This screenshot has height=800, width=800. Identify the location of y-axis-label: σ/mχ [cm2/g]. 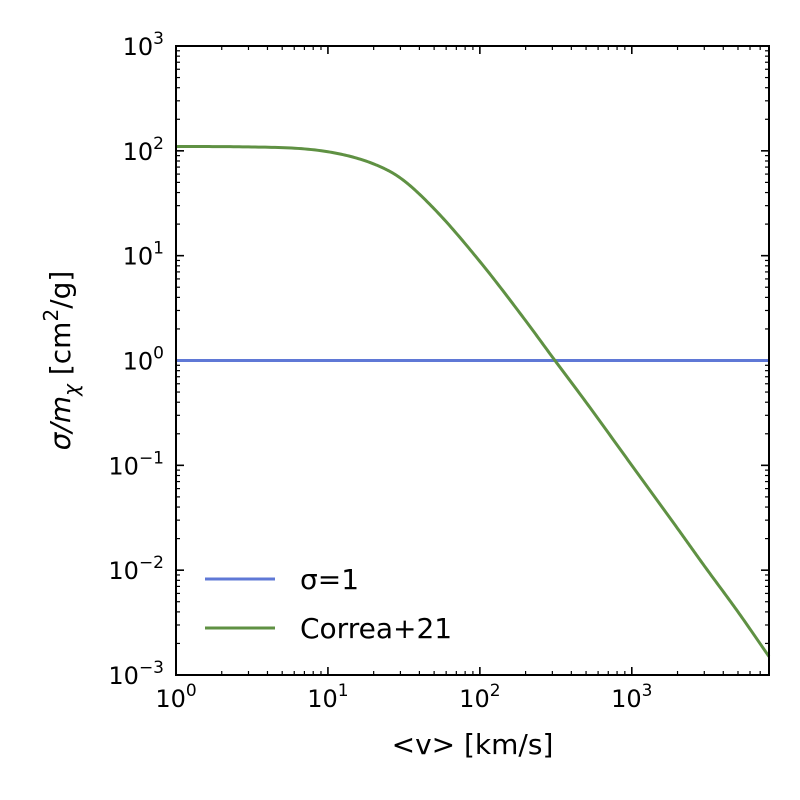
(61, 361).